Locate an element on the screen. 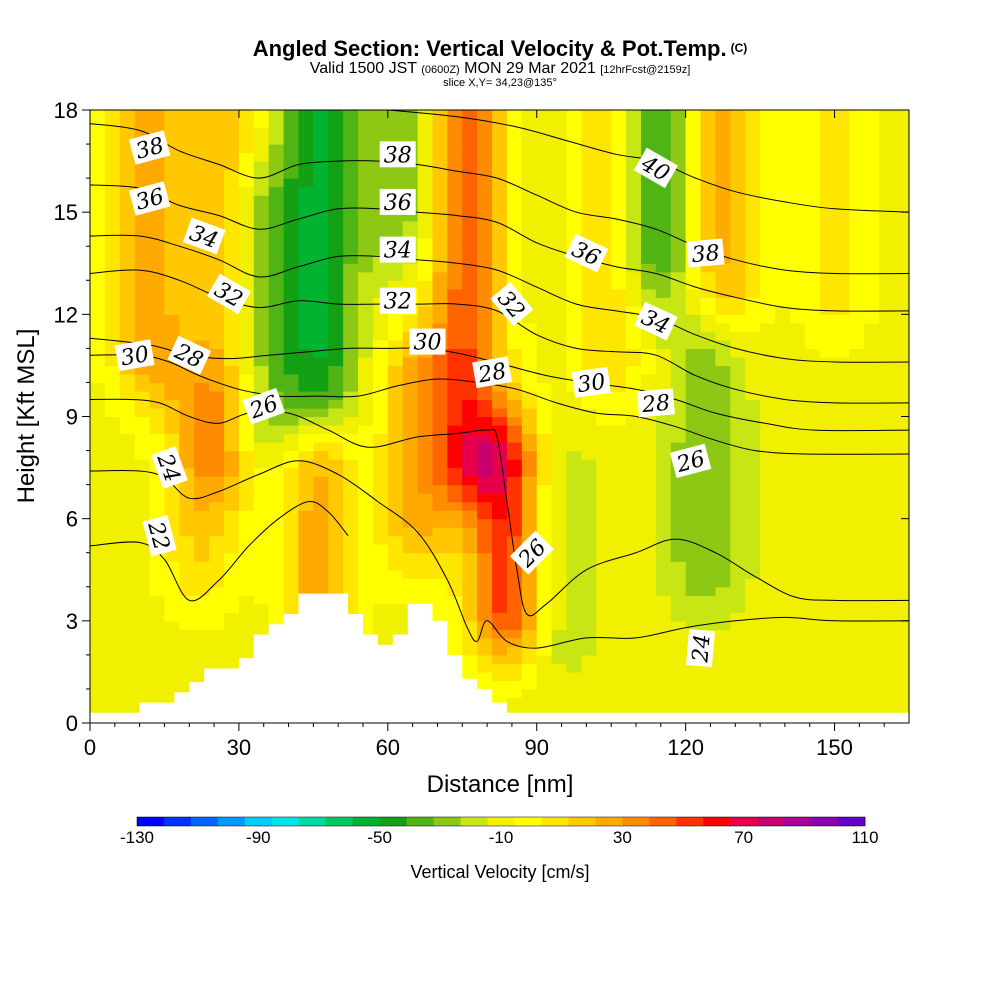  colorbar-tick-label: -90 is located at coordinates (258, 837).